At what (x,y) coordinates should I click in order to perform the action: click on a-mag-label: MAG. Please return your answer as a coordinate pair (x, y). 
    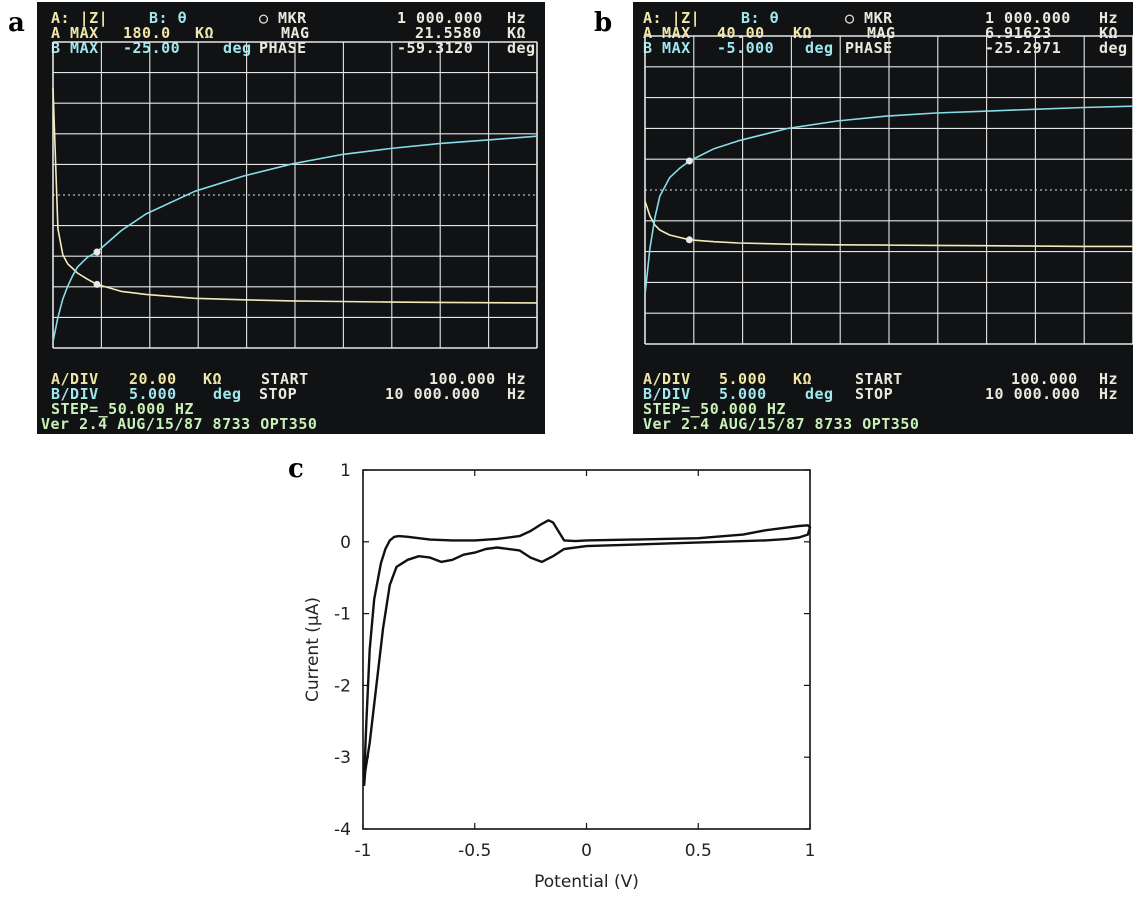
    Looking at the image, I should click on (295, 33).